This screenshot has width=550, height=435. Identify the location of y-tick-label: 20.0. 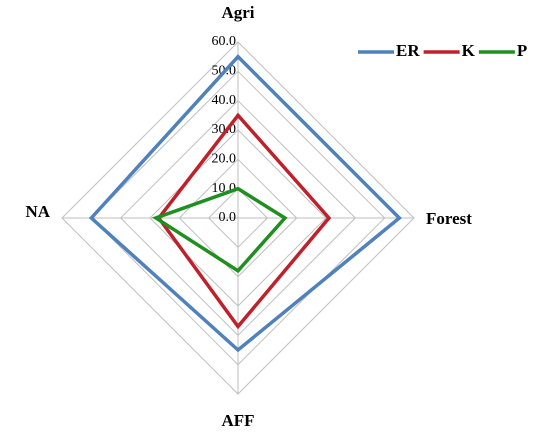
(224, 159).